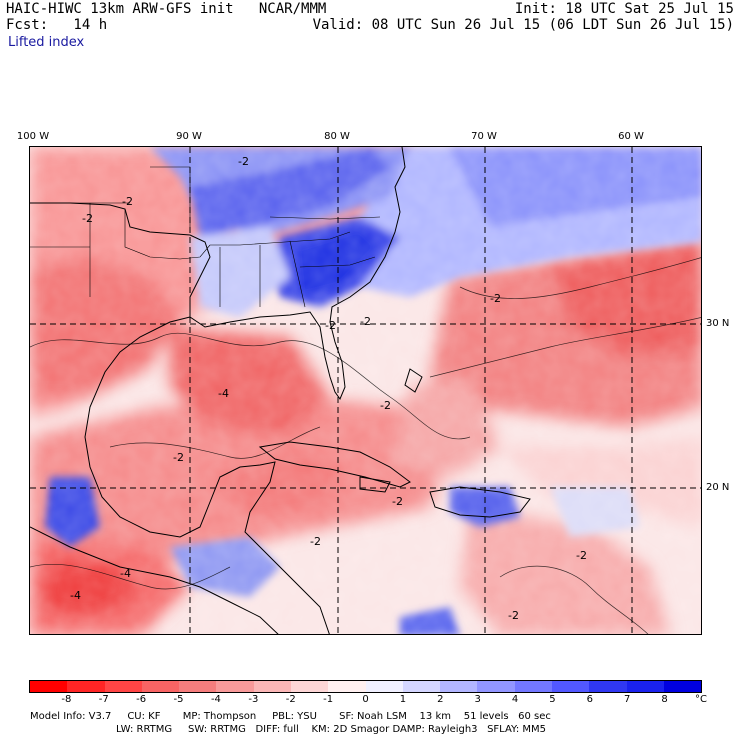 This screenshot has width=740, height=740. I want to click on colorbar-tick-label: 8, so click(664, 699).